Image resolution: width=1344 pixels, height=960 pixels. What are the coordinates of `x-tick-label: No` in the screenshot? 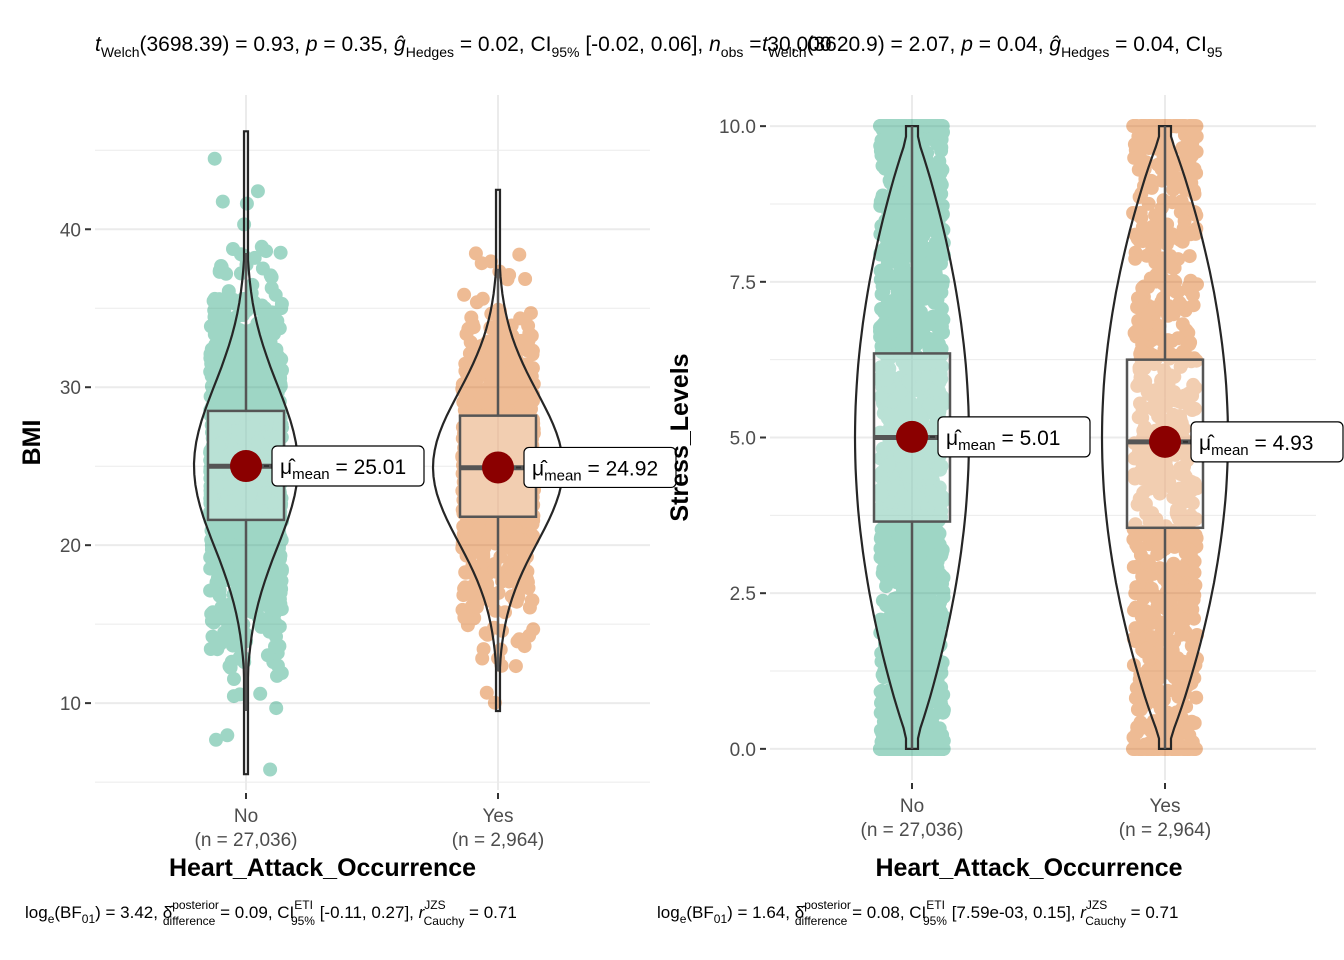 It's located at (246, 816).